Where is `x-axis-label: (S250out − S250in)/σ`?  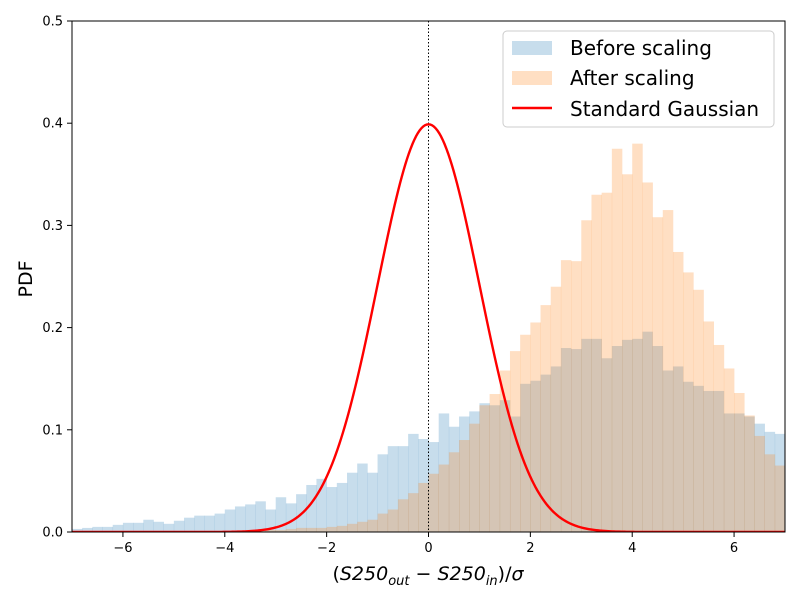
x-axis-label: (S250out − S250in)/σ is located at coordinates (428, 576).